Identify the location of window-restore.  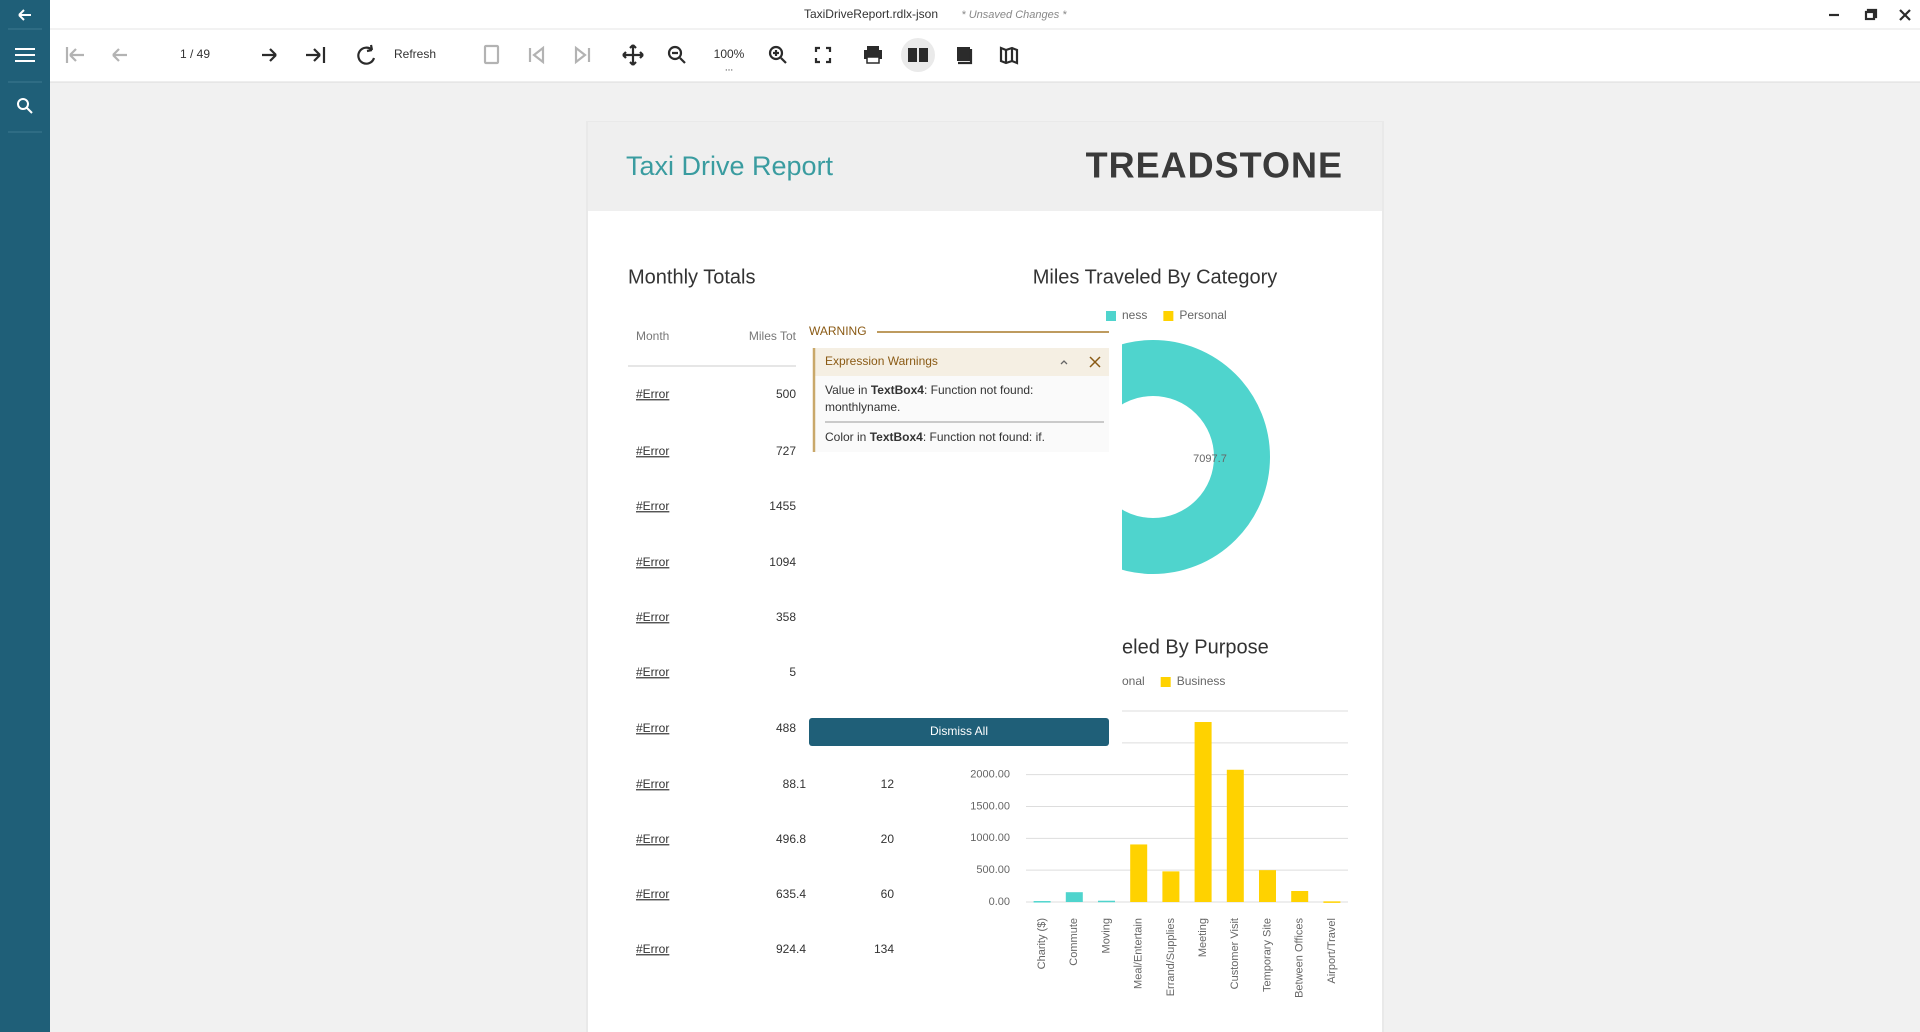
(1871, 14).